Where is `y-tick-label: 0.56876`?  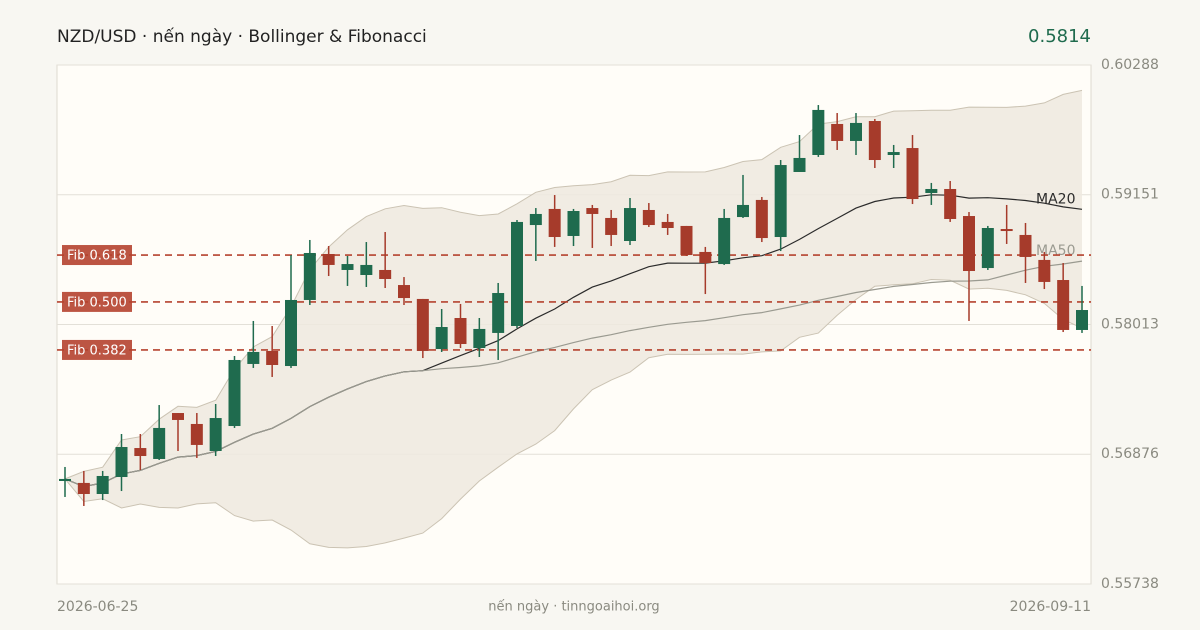
y-tick-label: 0.56876 is located at coordinates (1130, 454).